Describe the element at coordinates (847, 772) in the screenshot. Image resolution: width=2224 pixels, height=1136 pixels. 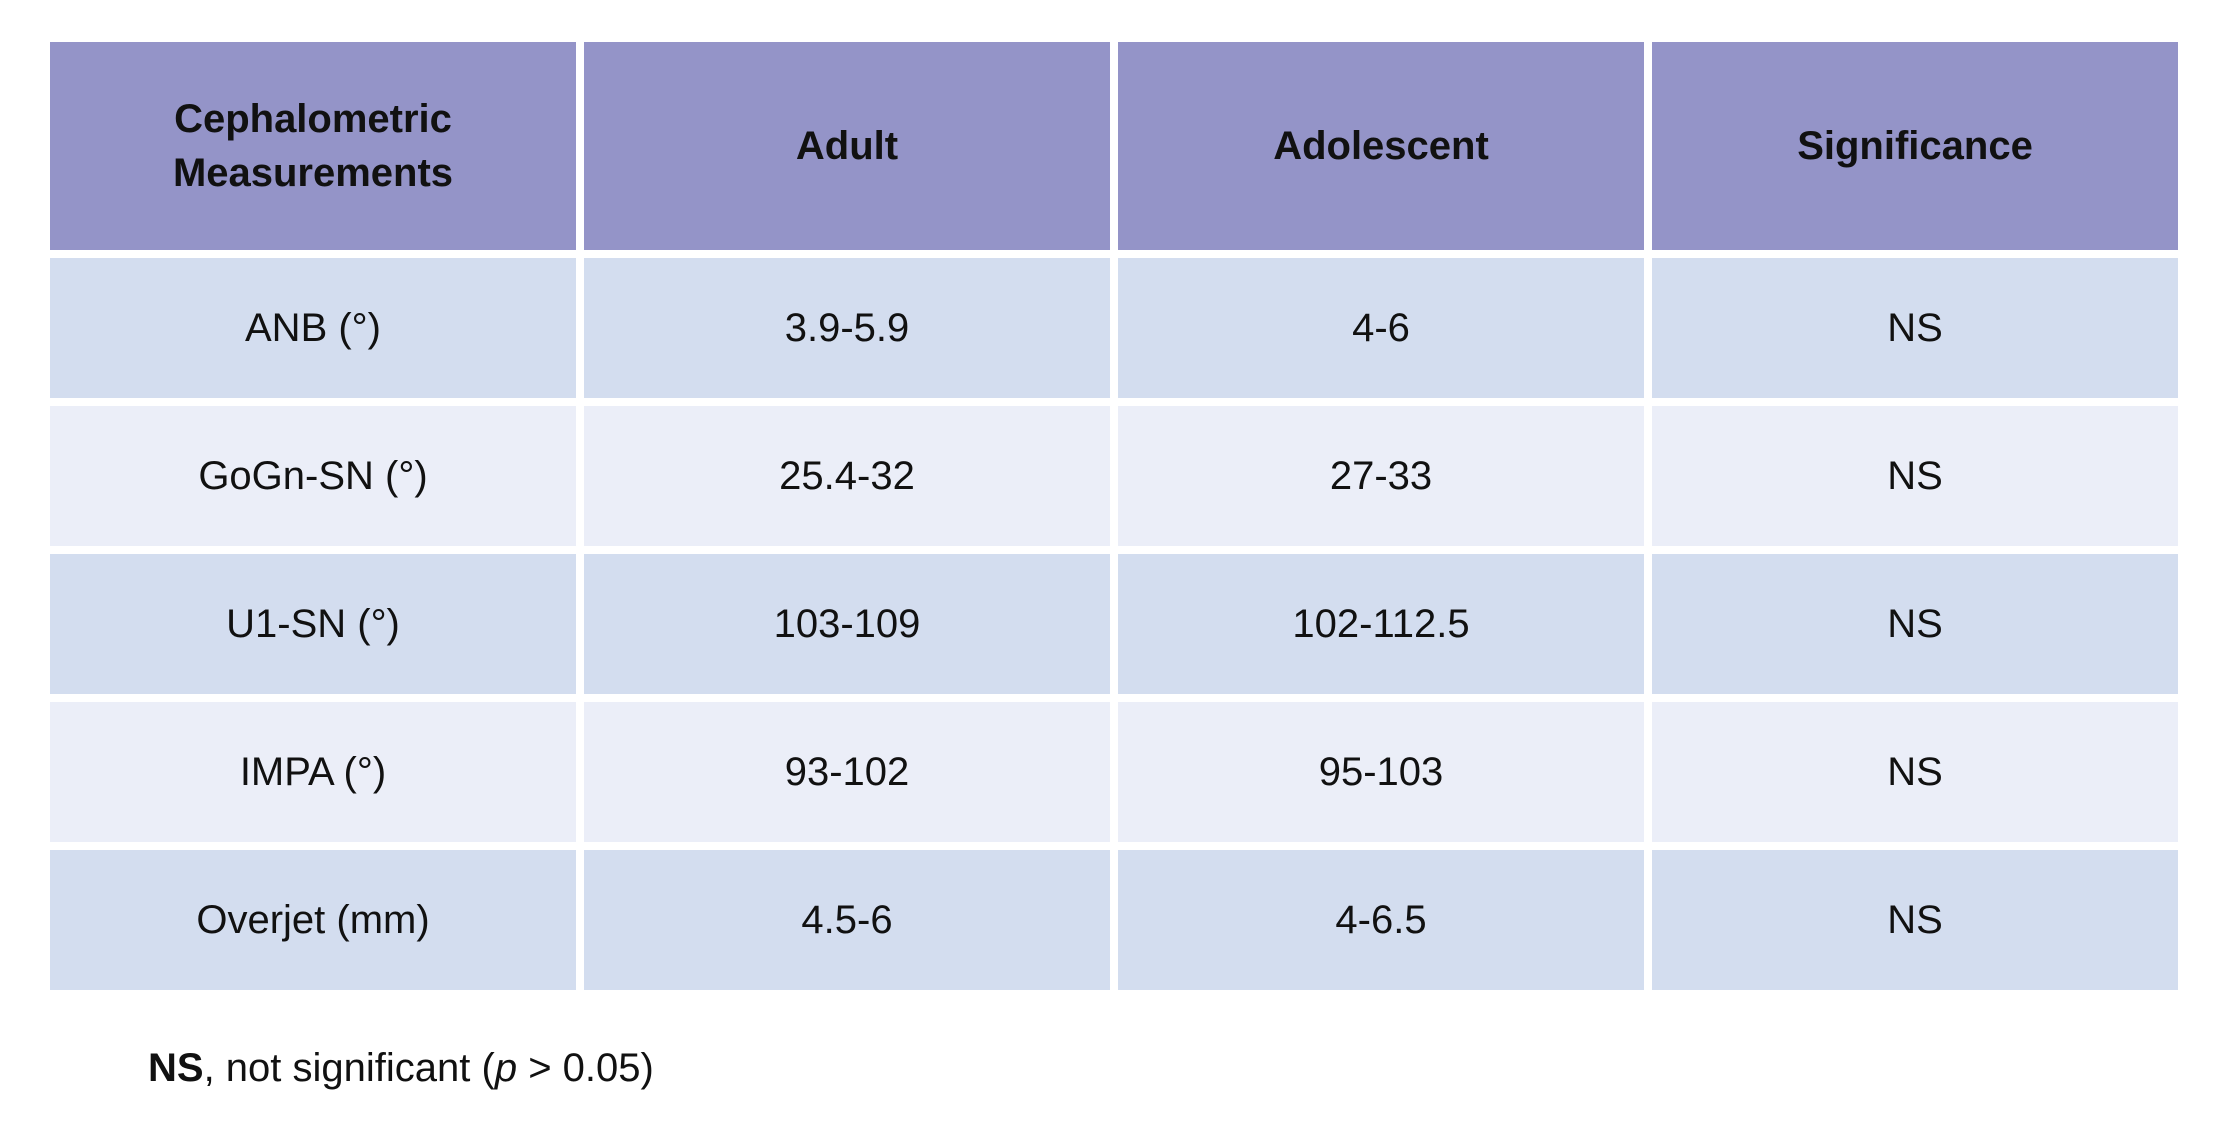
I see `cell-adult: 93-102` at that location.